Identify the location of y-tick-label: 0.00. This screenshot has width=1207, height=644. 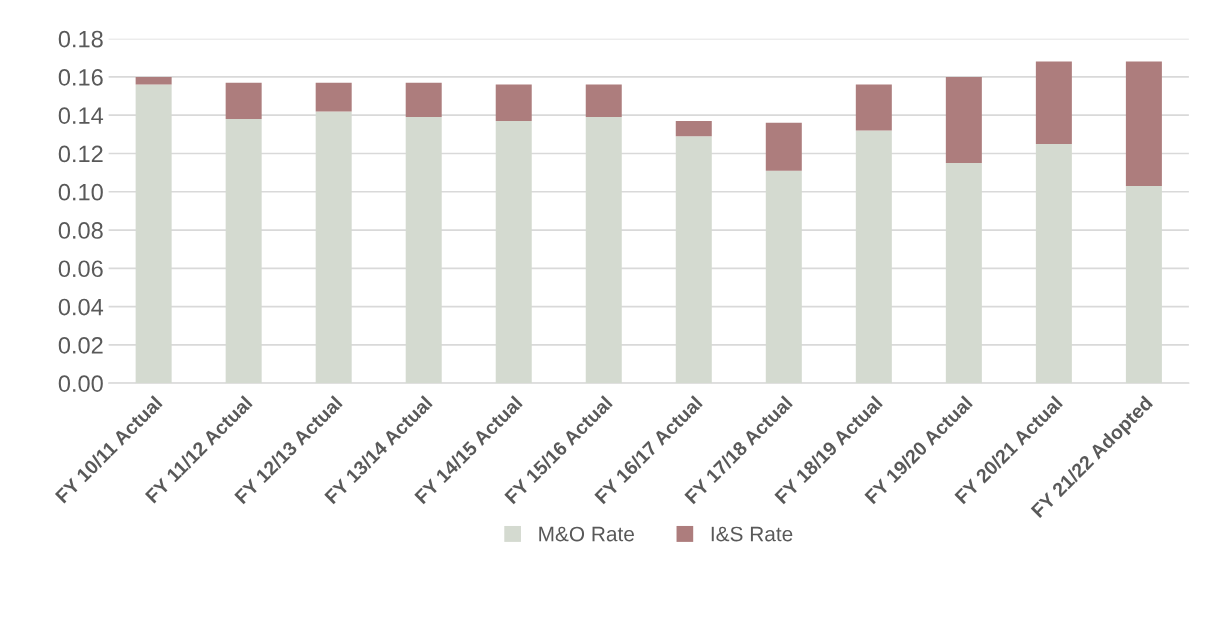
(80, 383).